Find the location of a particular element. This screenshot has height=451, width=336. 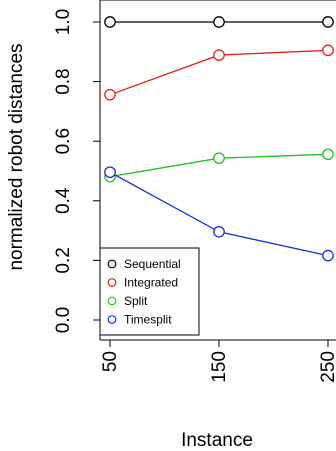

y-tick-label: 0.0 is located at coordinates (63, 320).